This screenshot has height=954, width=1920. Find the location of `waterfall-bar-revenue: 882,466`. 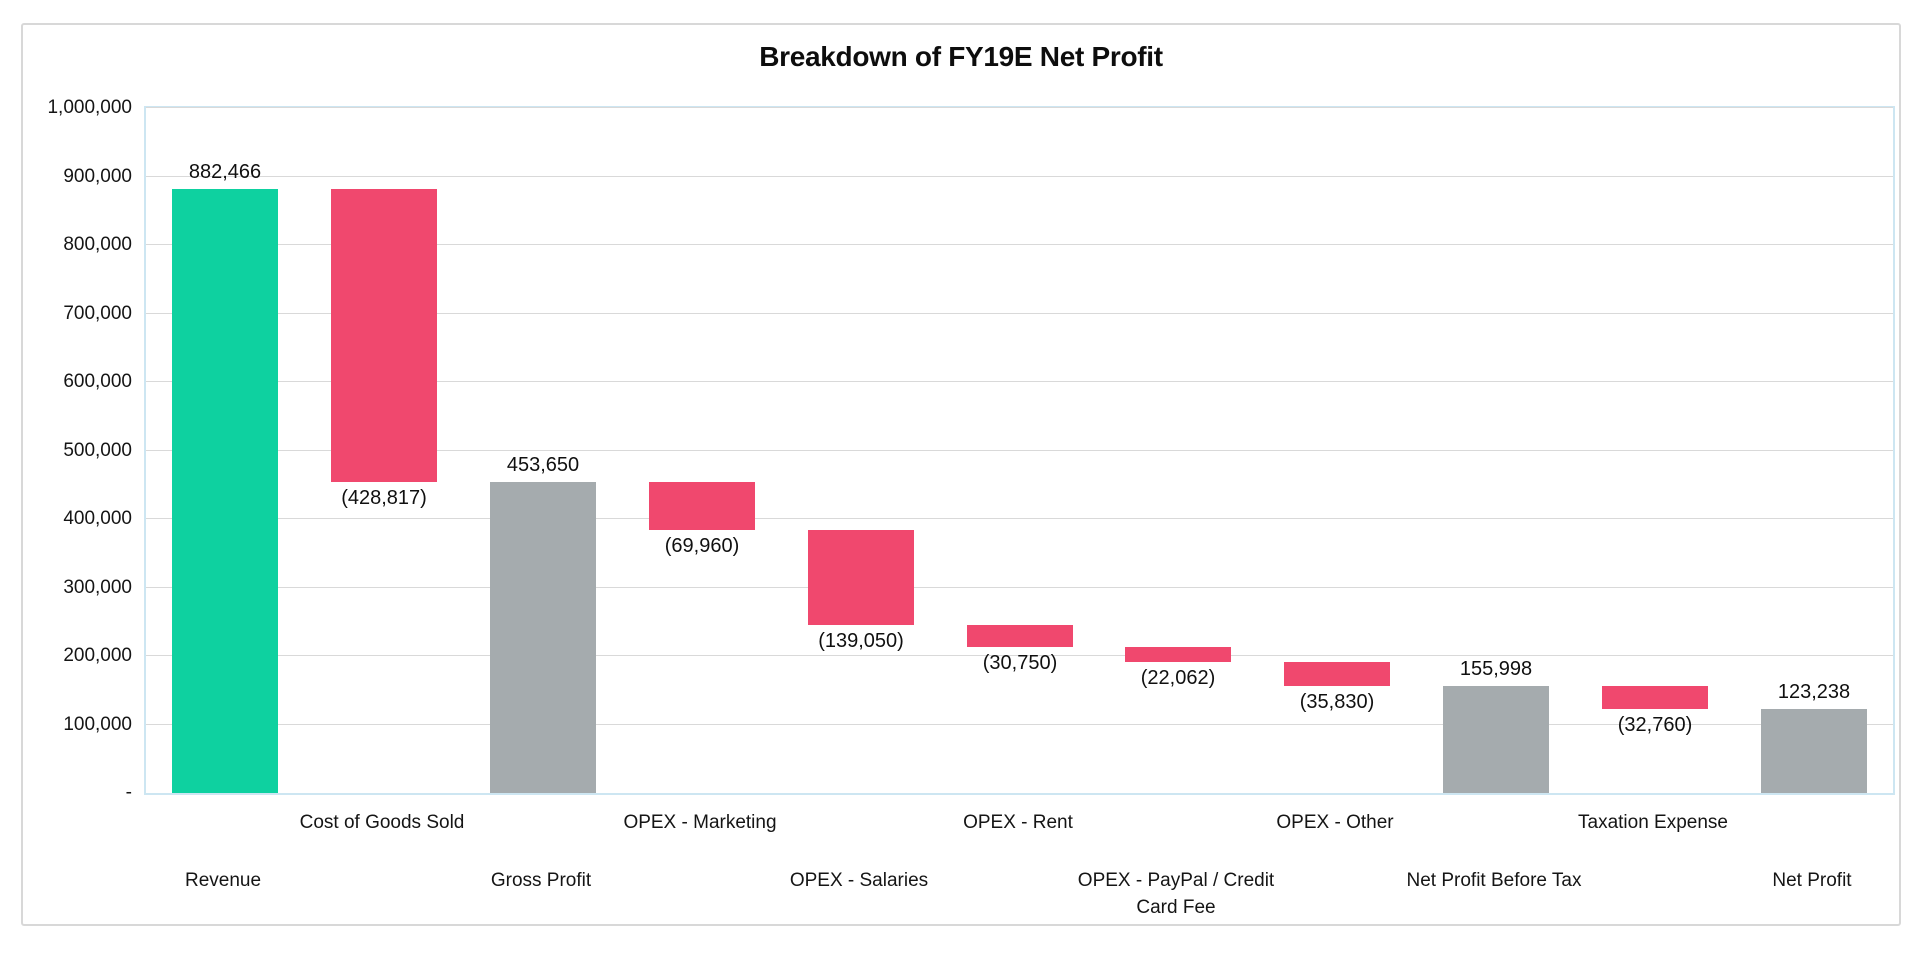

waterfall-bar-revenue: 882,466 is located at coordinates (225, 477).